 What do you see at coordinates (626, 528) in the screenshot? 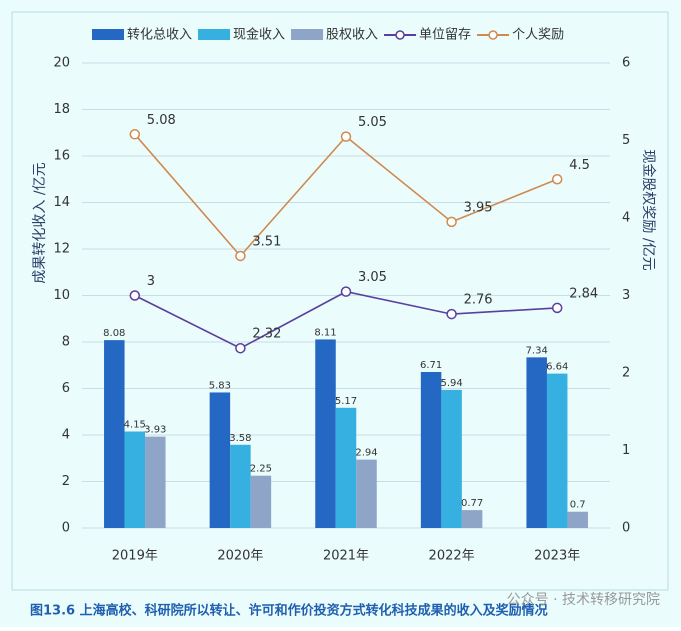
I see `y2-tick-label: 0` at bounding box center [626, 528].